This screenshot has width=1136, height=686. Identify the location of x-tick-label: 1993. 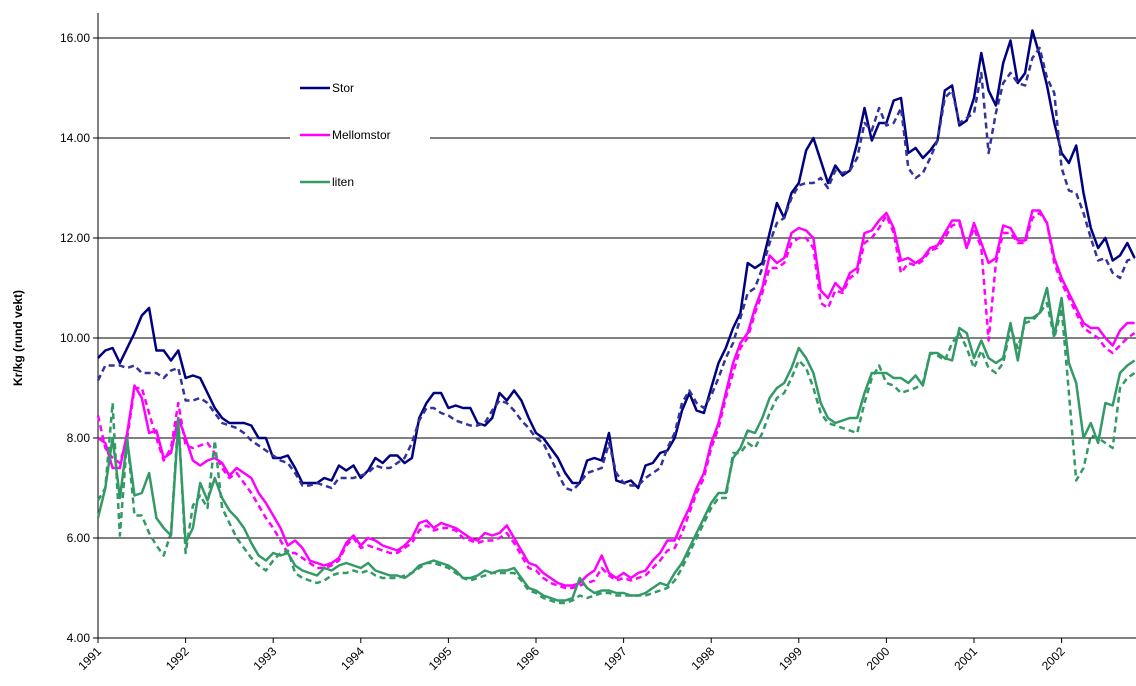
(265, 658).